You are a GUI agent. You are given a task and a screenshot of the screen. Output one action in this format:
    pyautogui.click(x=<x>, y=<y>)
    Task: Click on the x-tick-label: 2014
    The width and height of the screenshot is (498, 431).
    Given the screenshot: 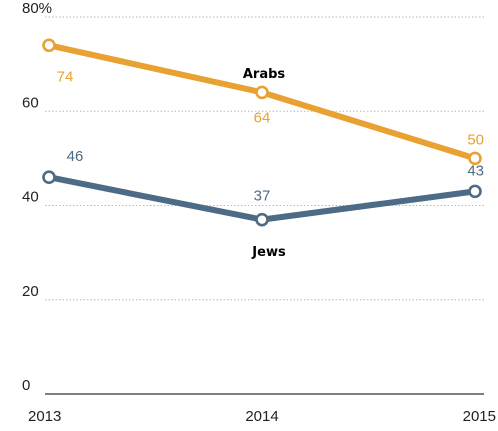 What is the action you would take?
    pyautogui.click(x=261, y=416)
    